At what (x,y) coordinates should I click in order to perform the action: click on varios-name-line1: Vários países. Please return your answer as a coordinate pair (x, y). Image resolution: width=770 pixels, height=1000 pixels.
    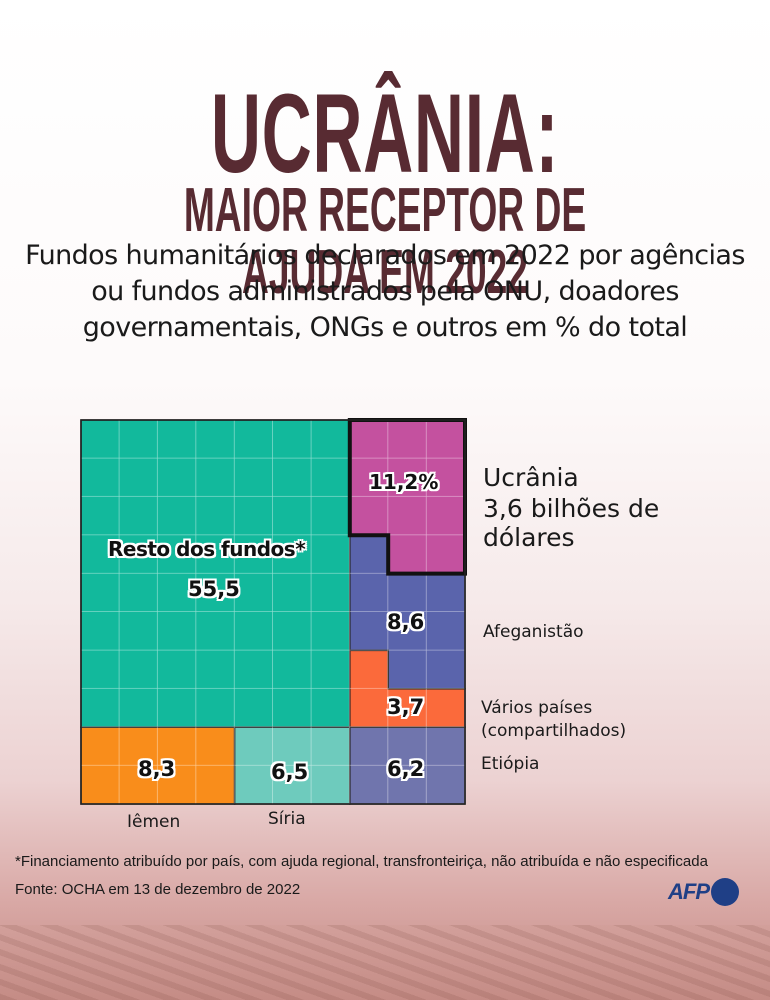
    Looking at the image, I should click on (537, 708).